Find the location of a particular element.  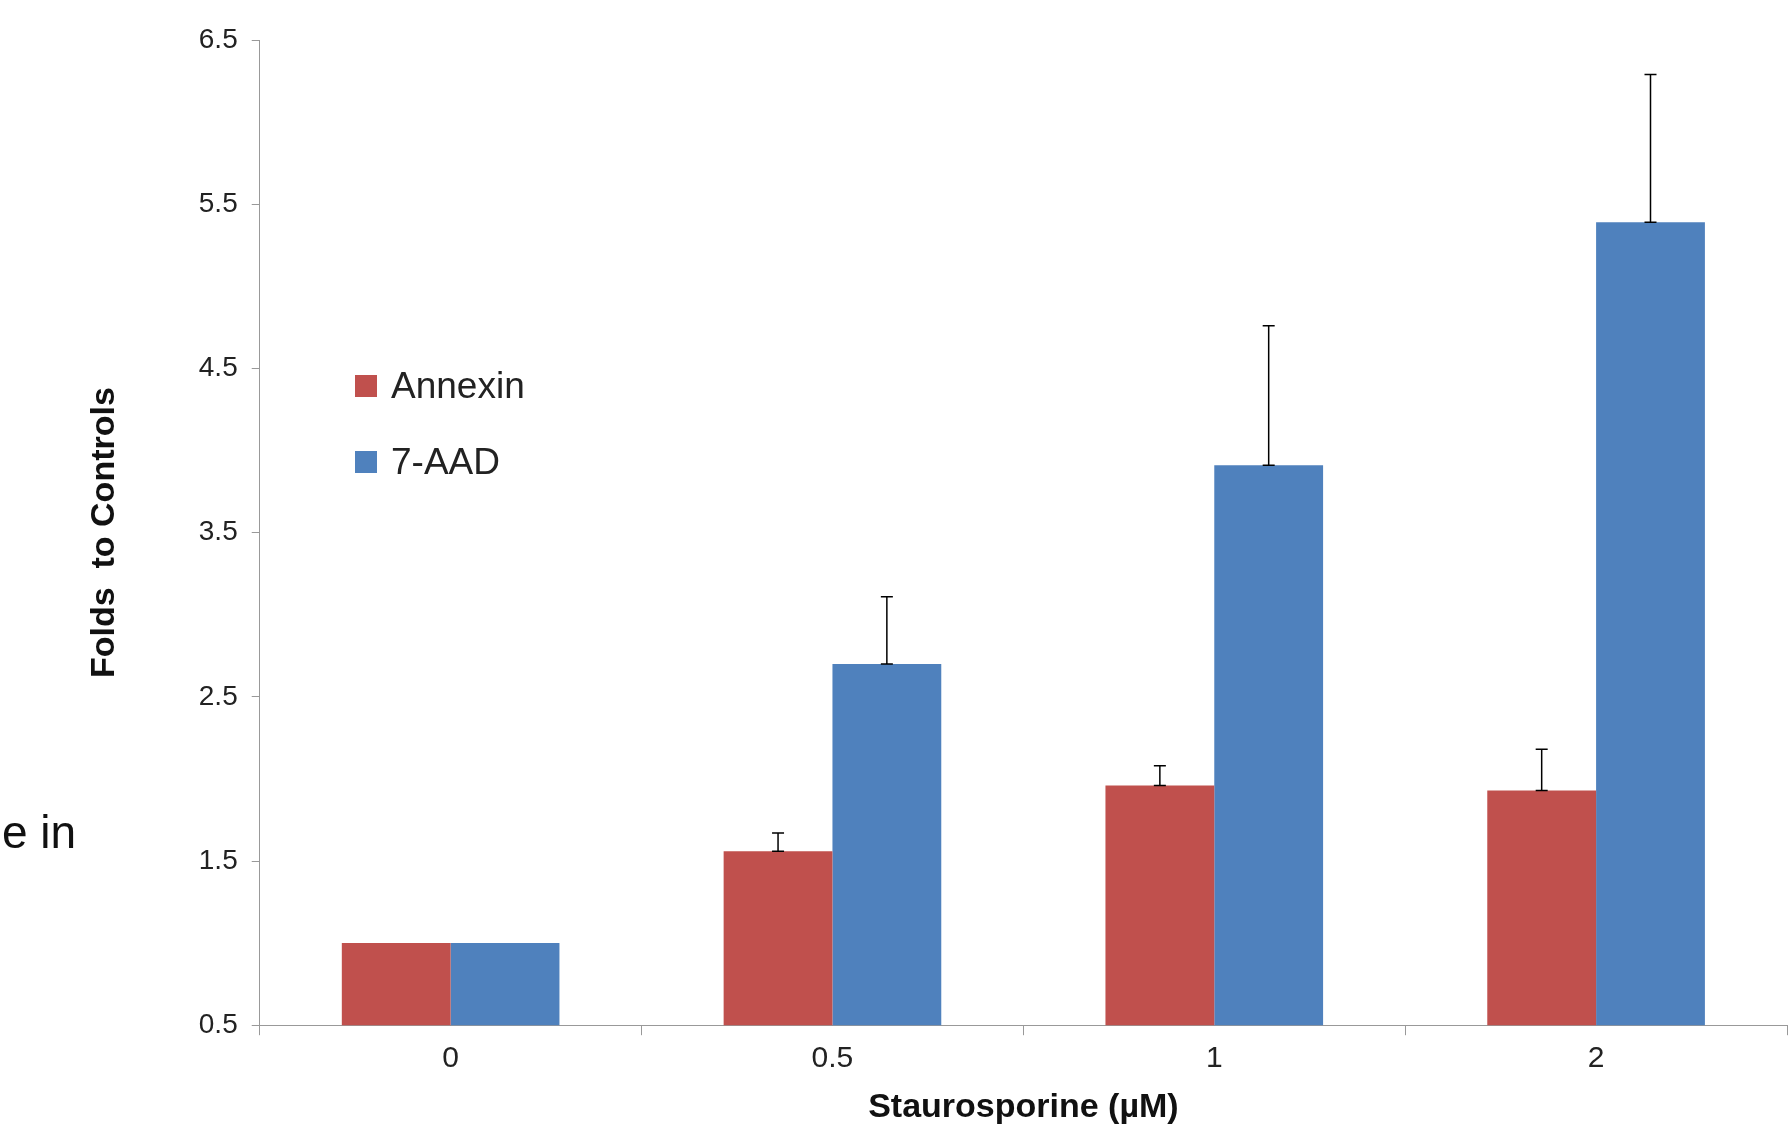

x-tick-label: 0 is located at coordinates (450, 1057).